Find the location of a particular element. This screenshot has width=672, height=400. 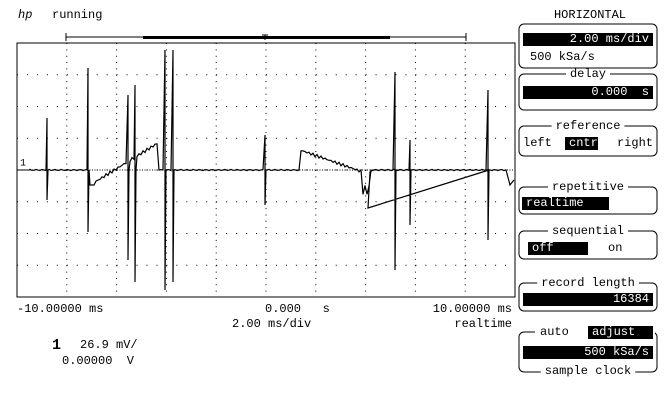

record-length-key: record length 16384 is located at coordinates (588, 294).